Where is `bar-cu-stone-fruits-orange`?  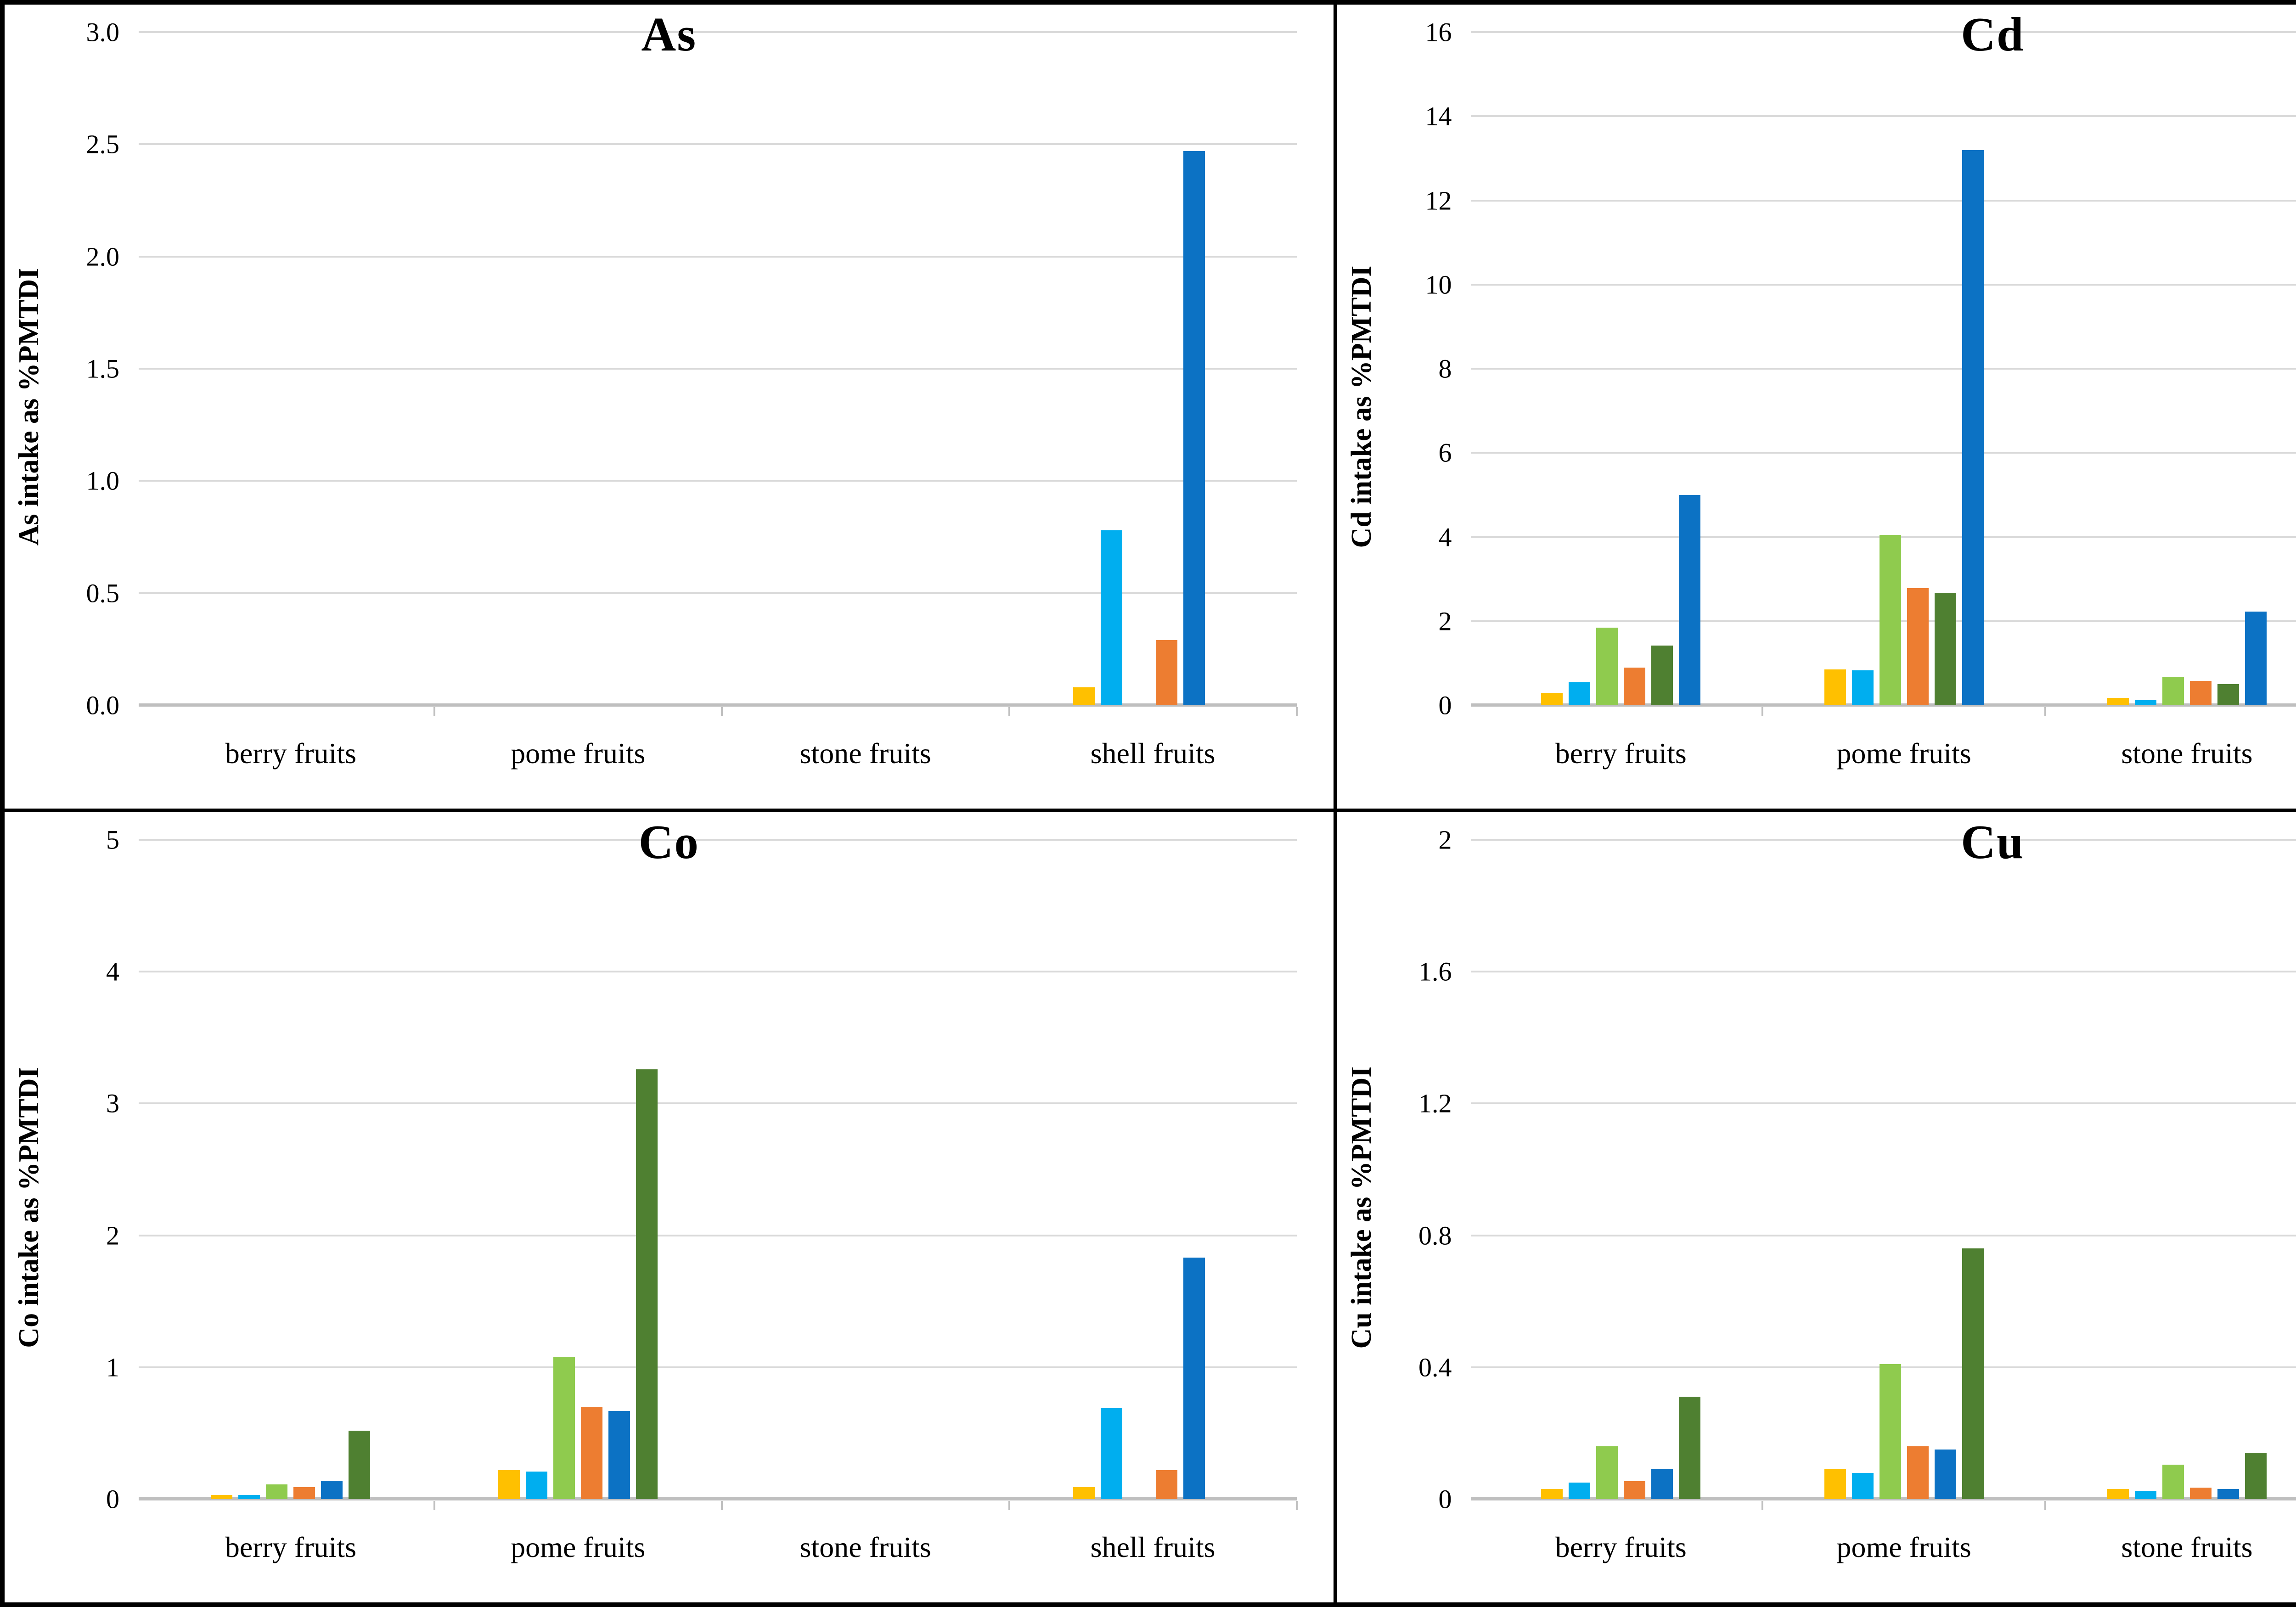
bar-cu-stone-fruits-orange is located at coordinates (2200, 1493).